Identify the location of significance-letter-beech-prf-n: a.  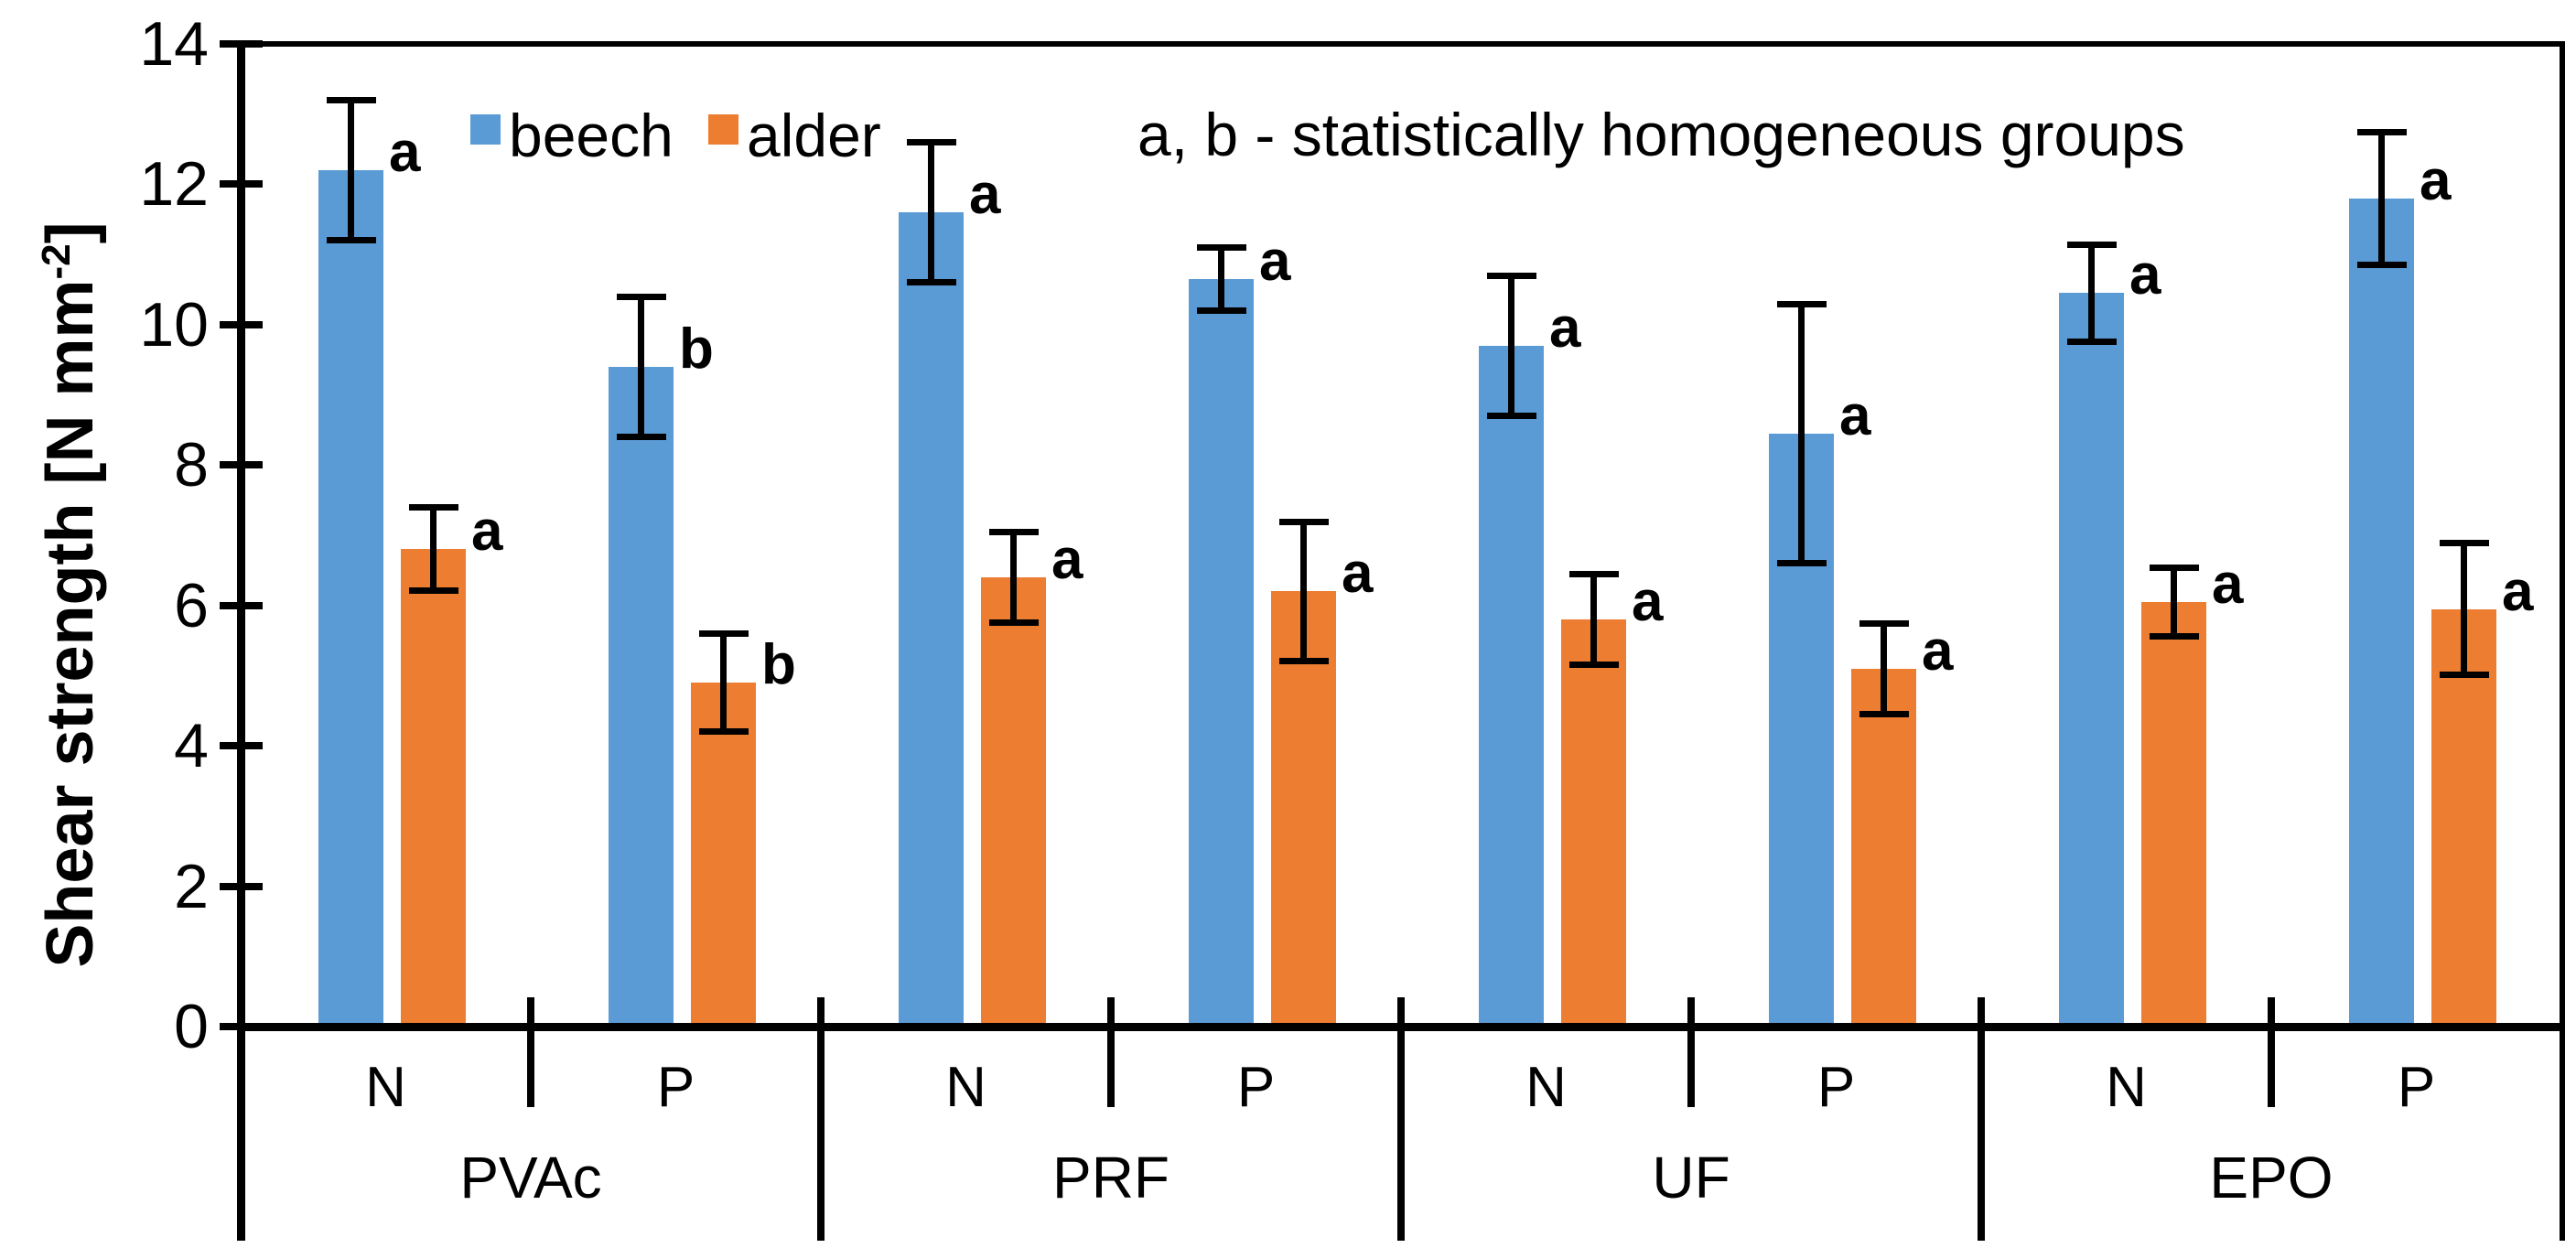
(985, 194).